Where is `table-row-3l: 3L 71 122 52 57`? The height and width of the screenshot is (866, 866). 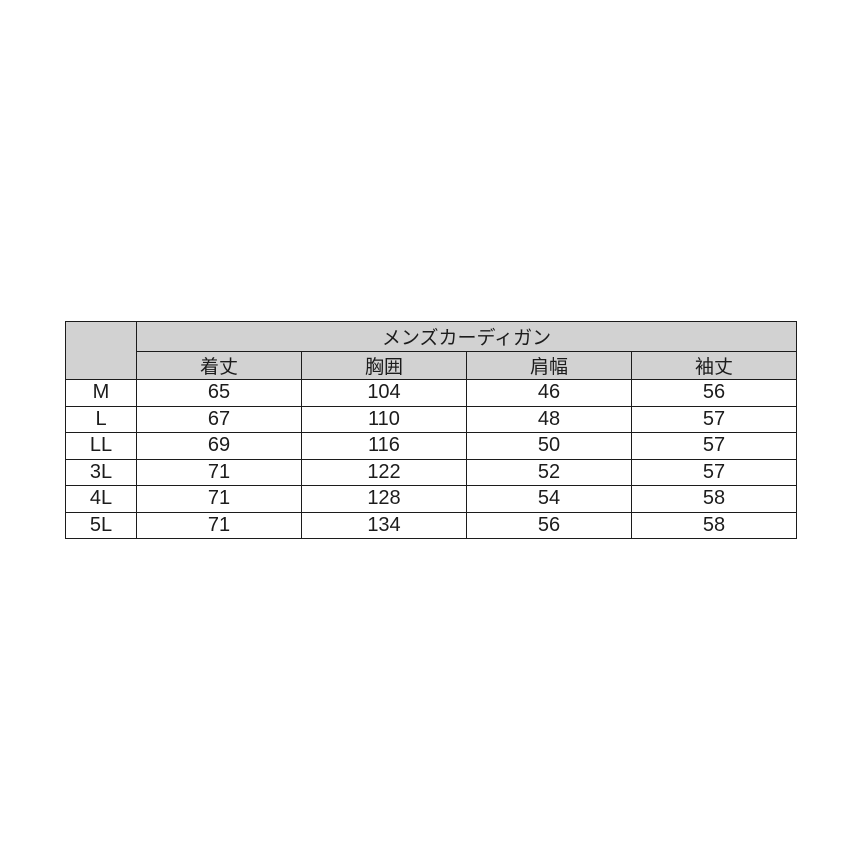
table-row-3l: 3L 71 122 52 57 is located at coordinates (431, 472).